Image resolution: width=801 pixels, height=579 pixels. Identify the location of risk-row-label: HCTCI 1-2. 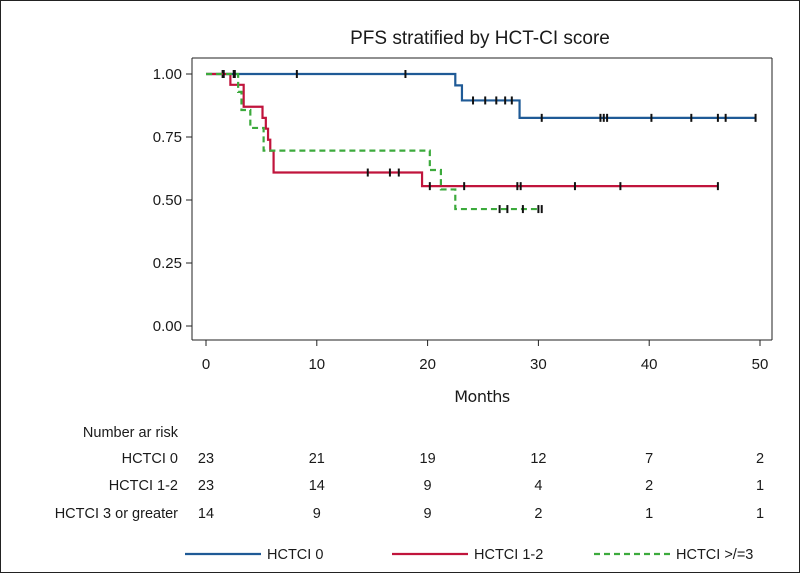
(143, 486).